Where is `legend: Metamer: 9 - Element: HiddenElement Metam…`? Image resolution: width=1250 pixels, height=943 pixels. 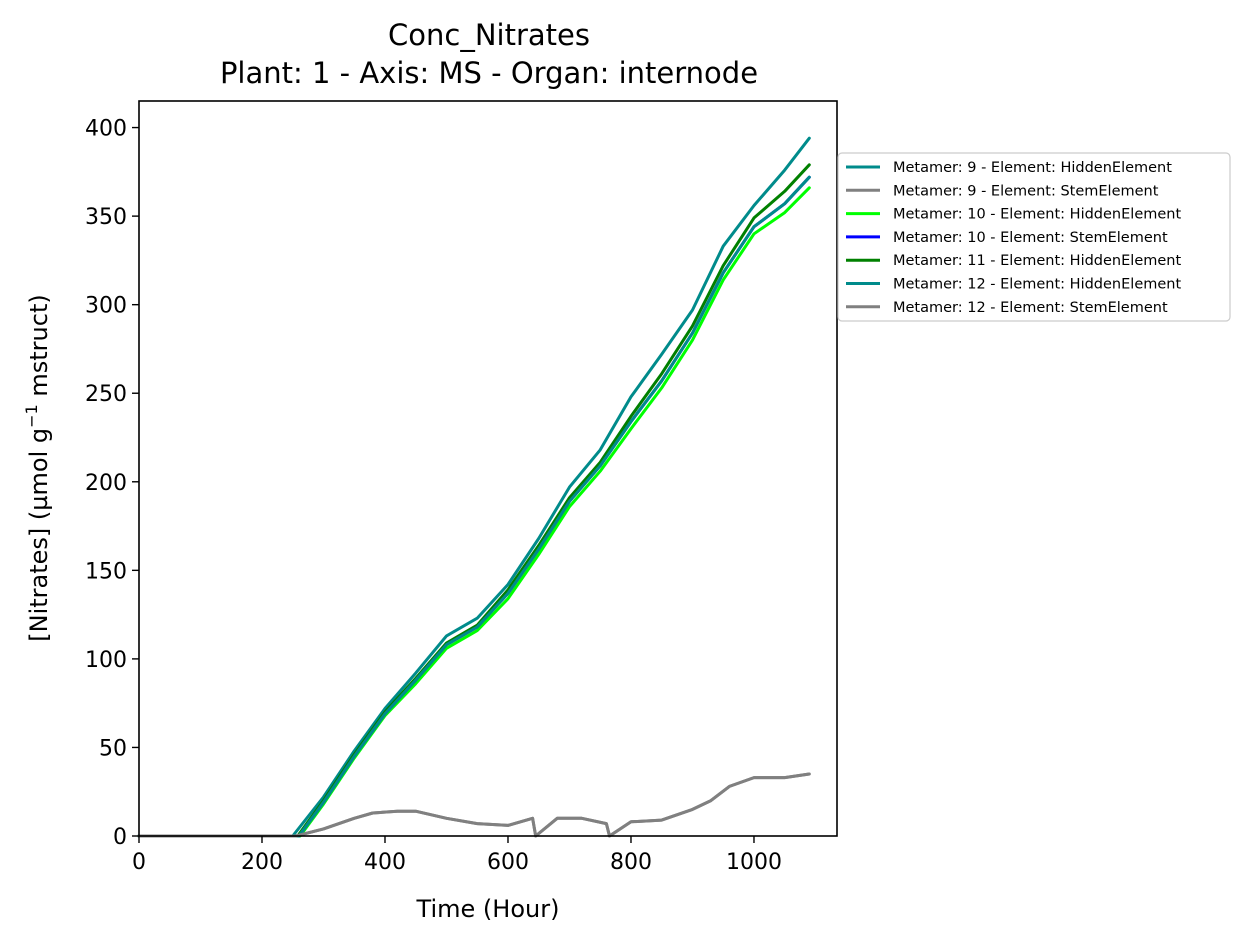
legend: Metamer: 9 - Element: HiddenElement Metam… is located at coordinates (1034, 237).